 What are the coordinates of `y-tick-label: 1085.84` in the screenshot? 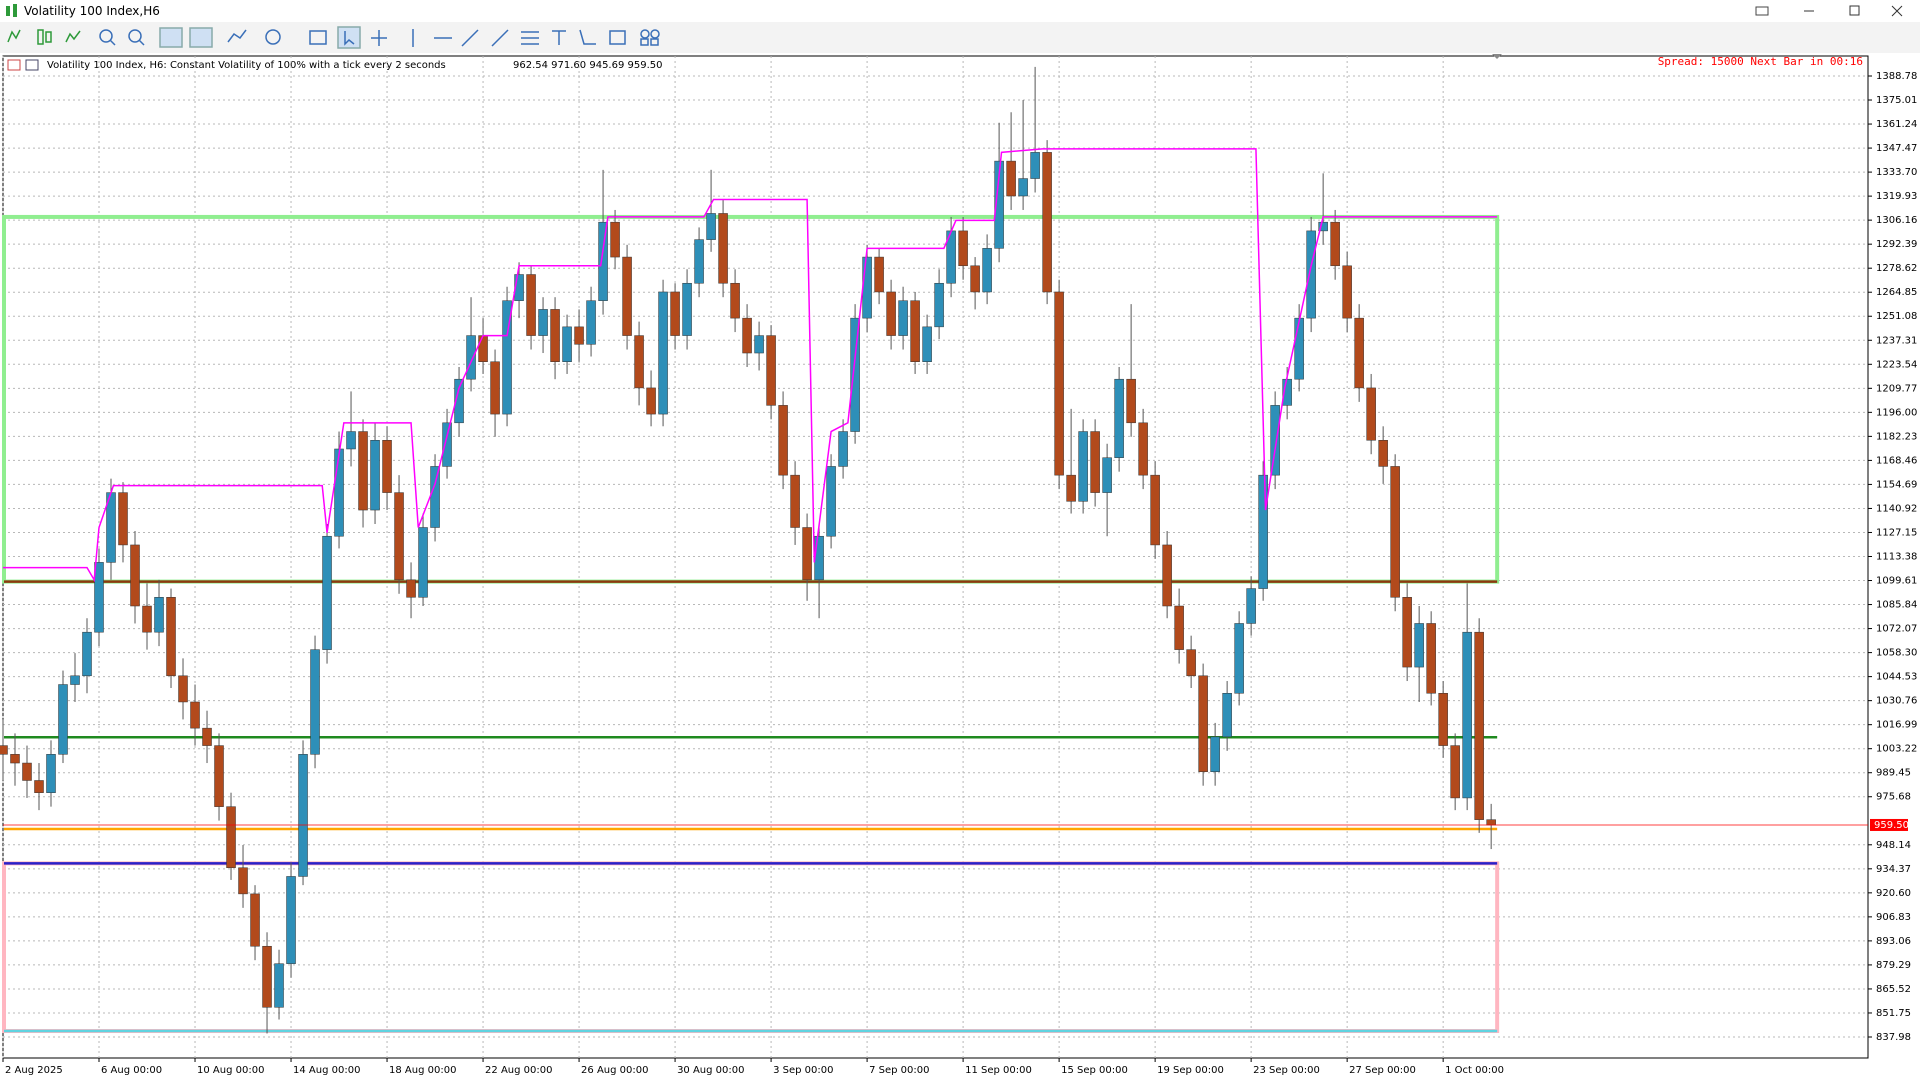 It's located at (1896, 605).